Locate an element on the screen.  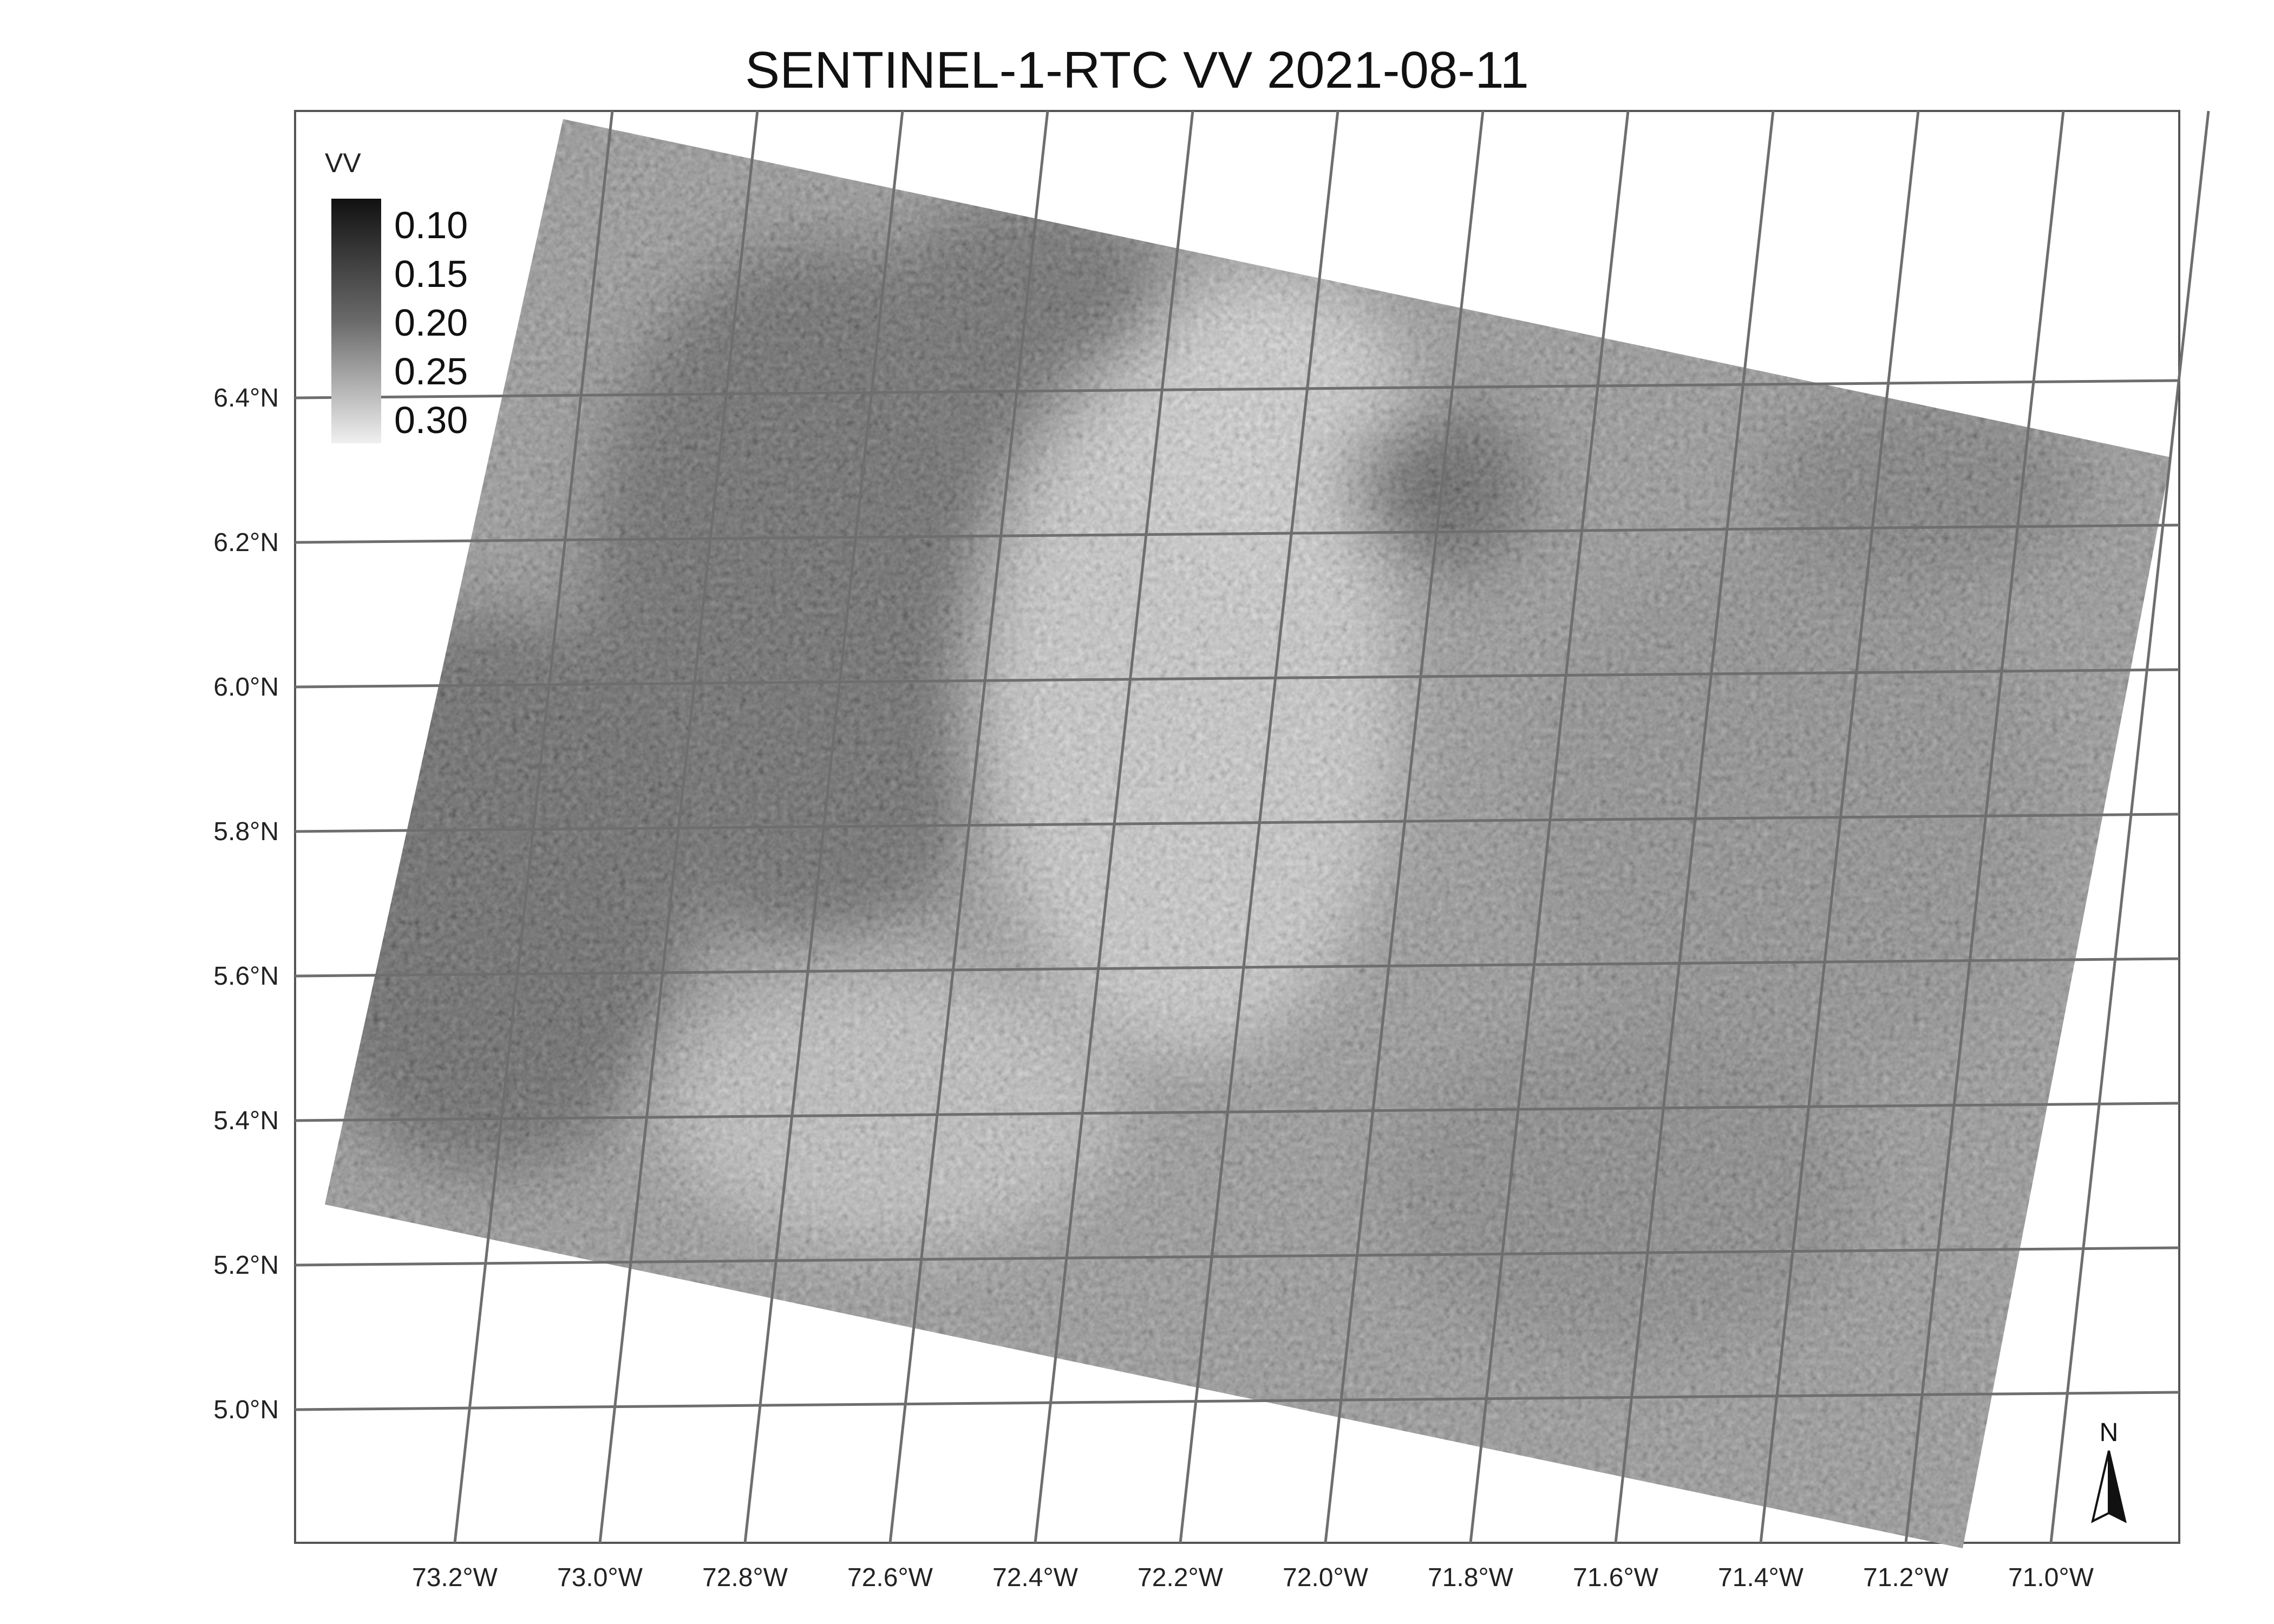
legend-label: 0.20 is located at coordinates (431, 323).